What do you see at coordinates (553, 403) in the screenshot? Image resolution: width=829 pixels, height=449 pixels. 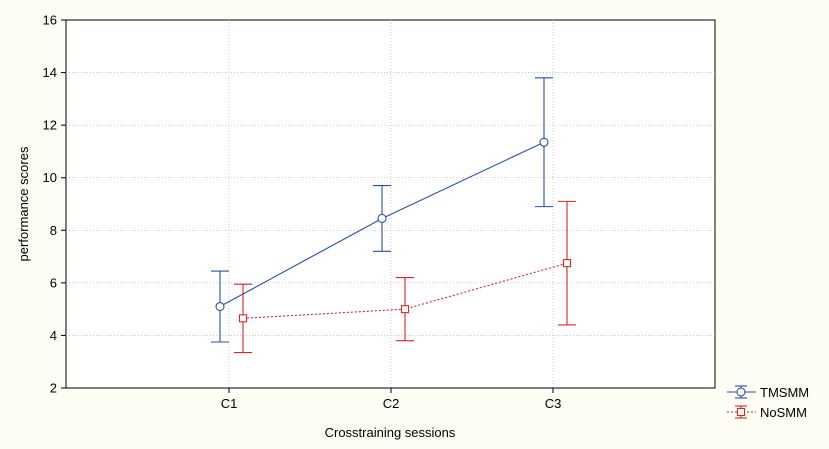 I see `x-tick-label: C3` at bounding box center [553, 403].